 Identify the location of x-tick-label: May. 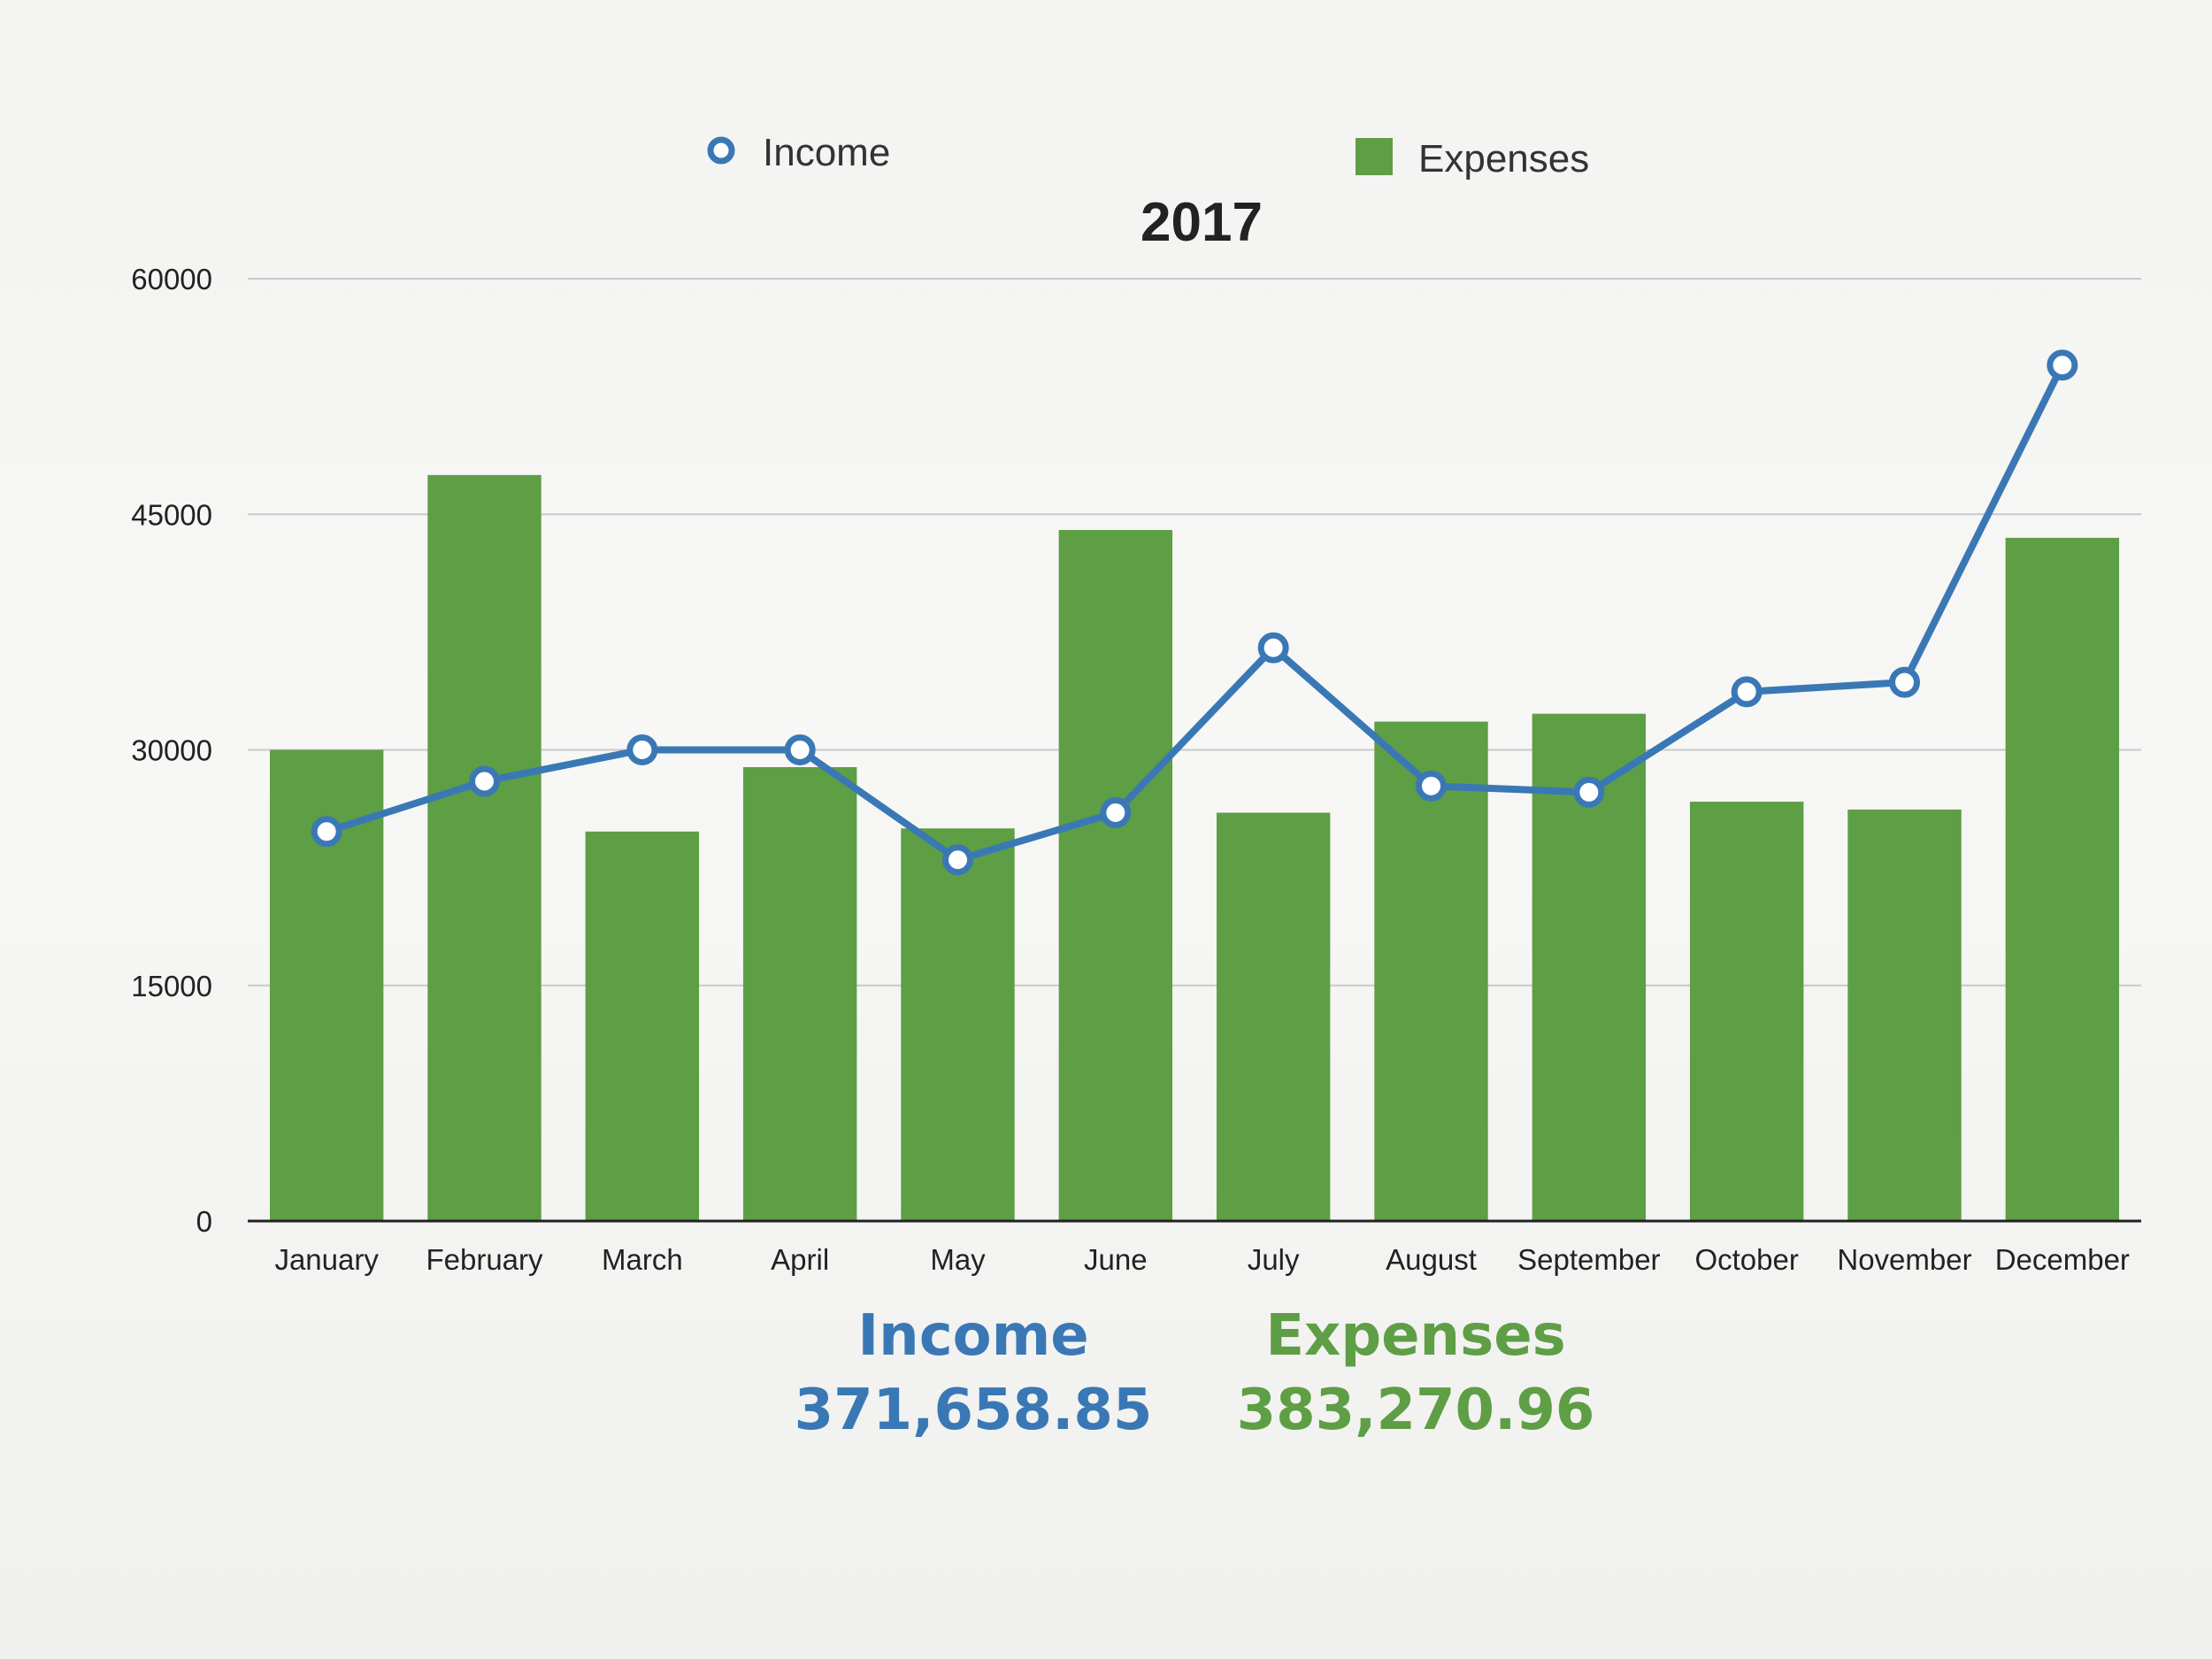
(958, 1259).